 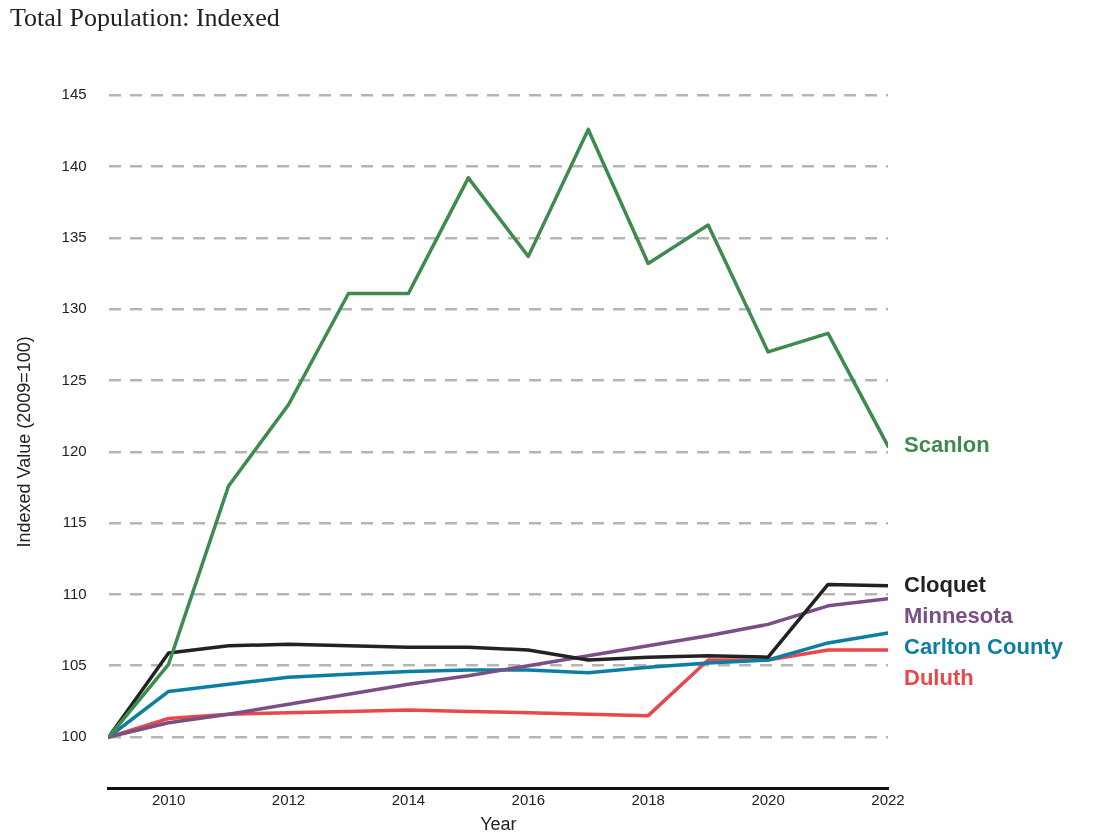 What do you see at coordinates (947, 445) in the screenshot?
I see `series-label: Scanlon` at bounding box center [947, 445].